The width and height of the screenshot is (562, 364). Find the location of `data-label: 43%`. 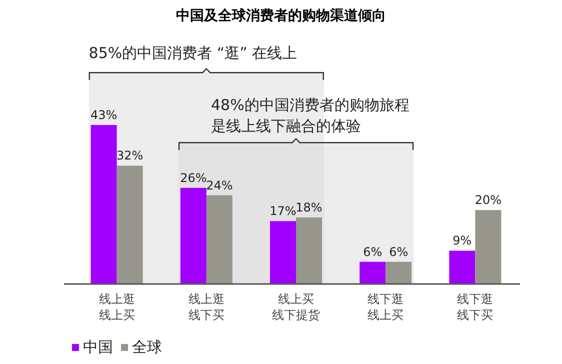

data-label: 43% is located at coordinates (104, 115).